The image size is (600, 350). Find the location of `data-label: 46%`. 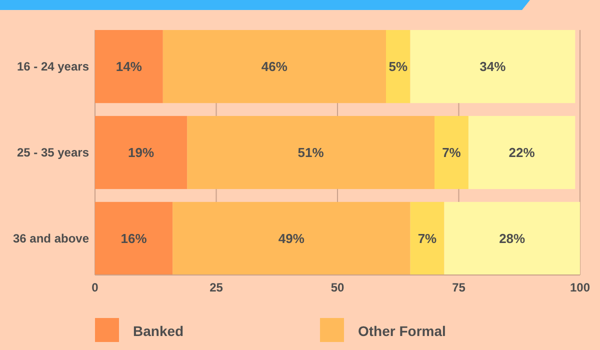

data-label: 46% is located at coordinates (274, 66).